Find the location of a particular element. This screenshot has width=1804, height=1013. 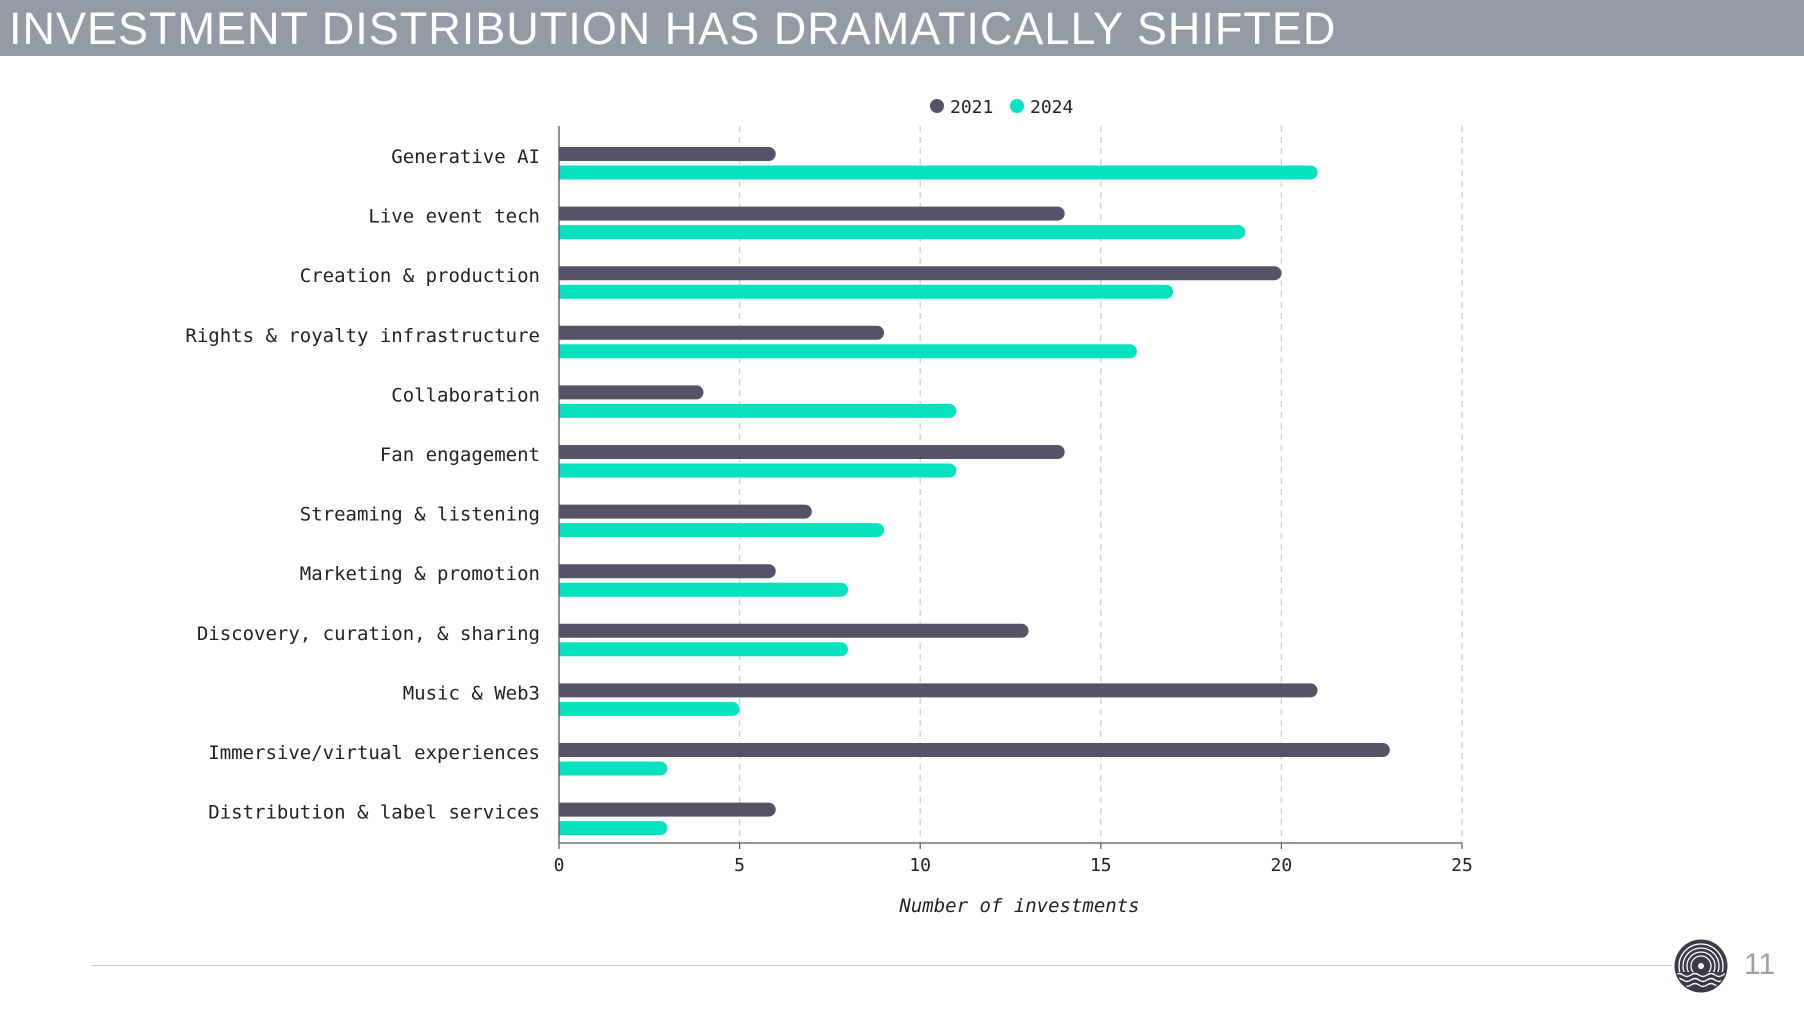

category-label: Live event tech is located at coordinates (454, 217).